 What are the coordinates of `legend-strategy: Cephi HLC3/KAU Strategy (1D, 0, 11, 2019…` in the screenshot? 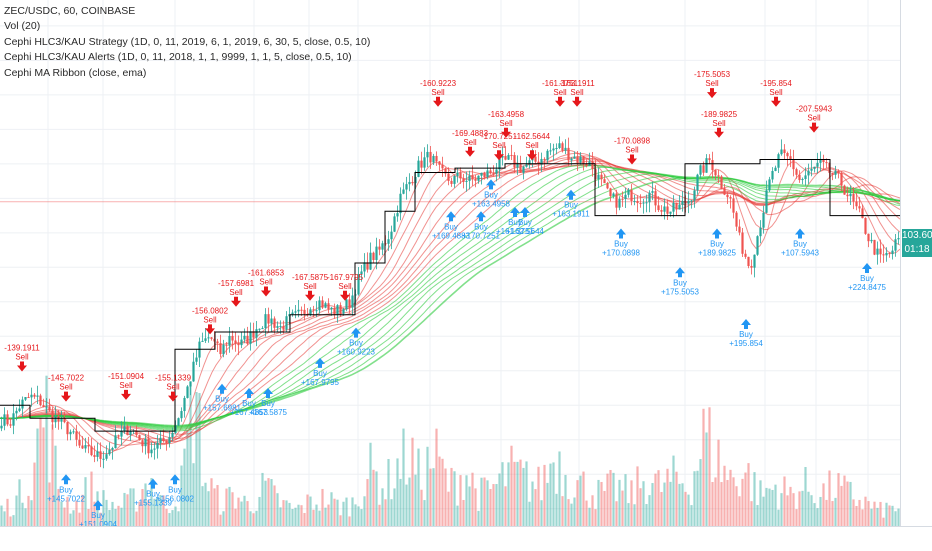 It's located at (187, 41).